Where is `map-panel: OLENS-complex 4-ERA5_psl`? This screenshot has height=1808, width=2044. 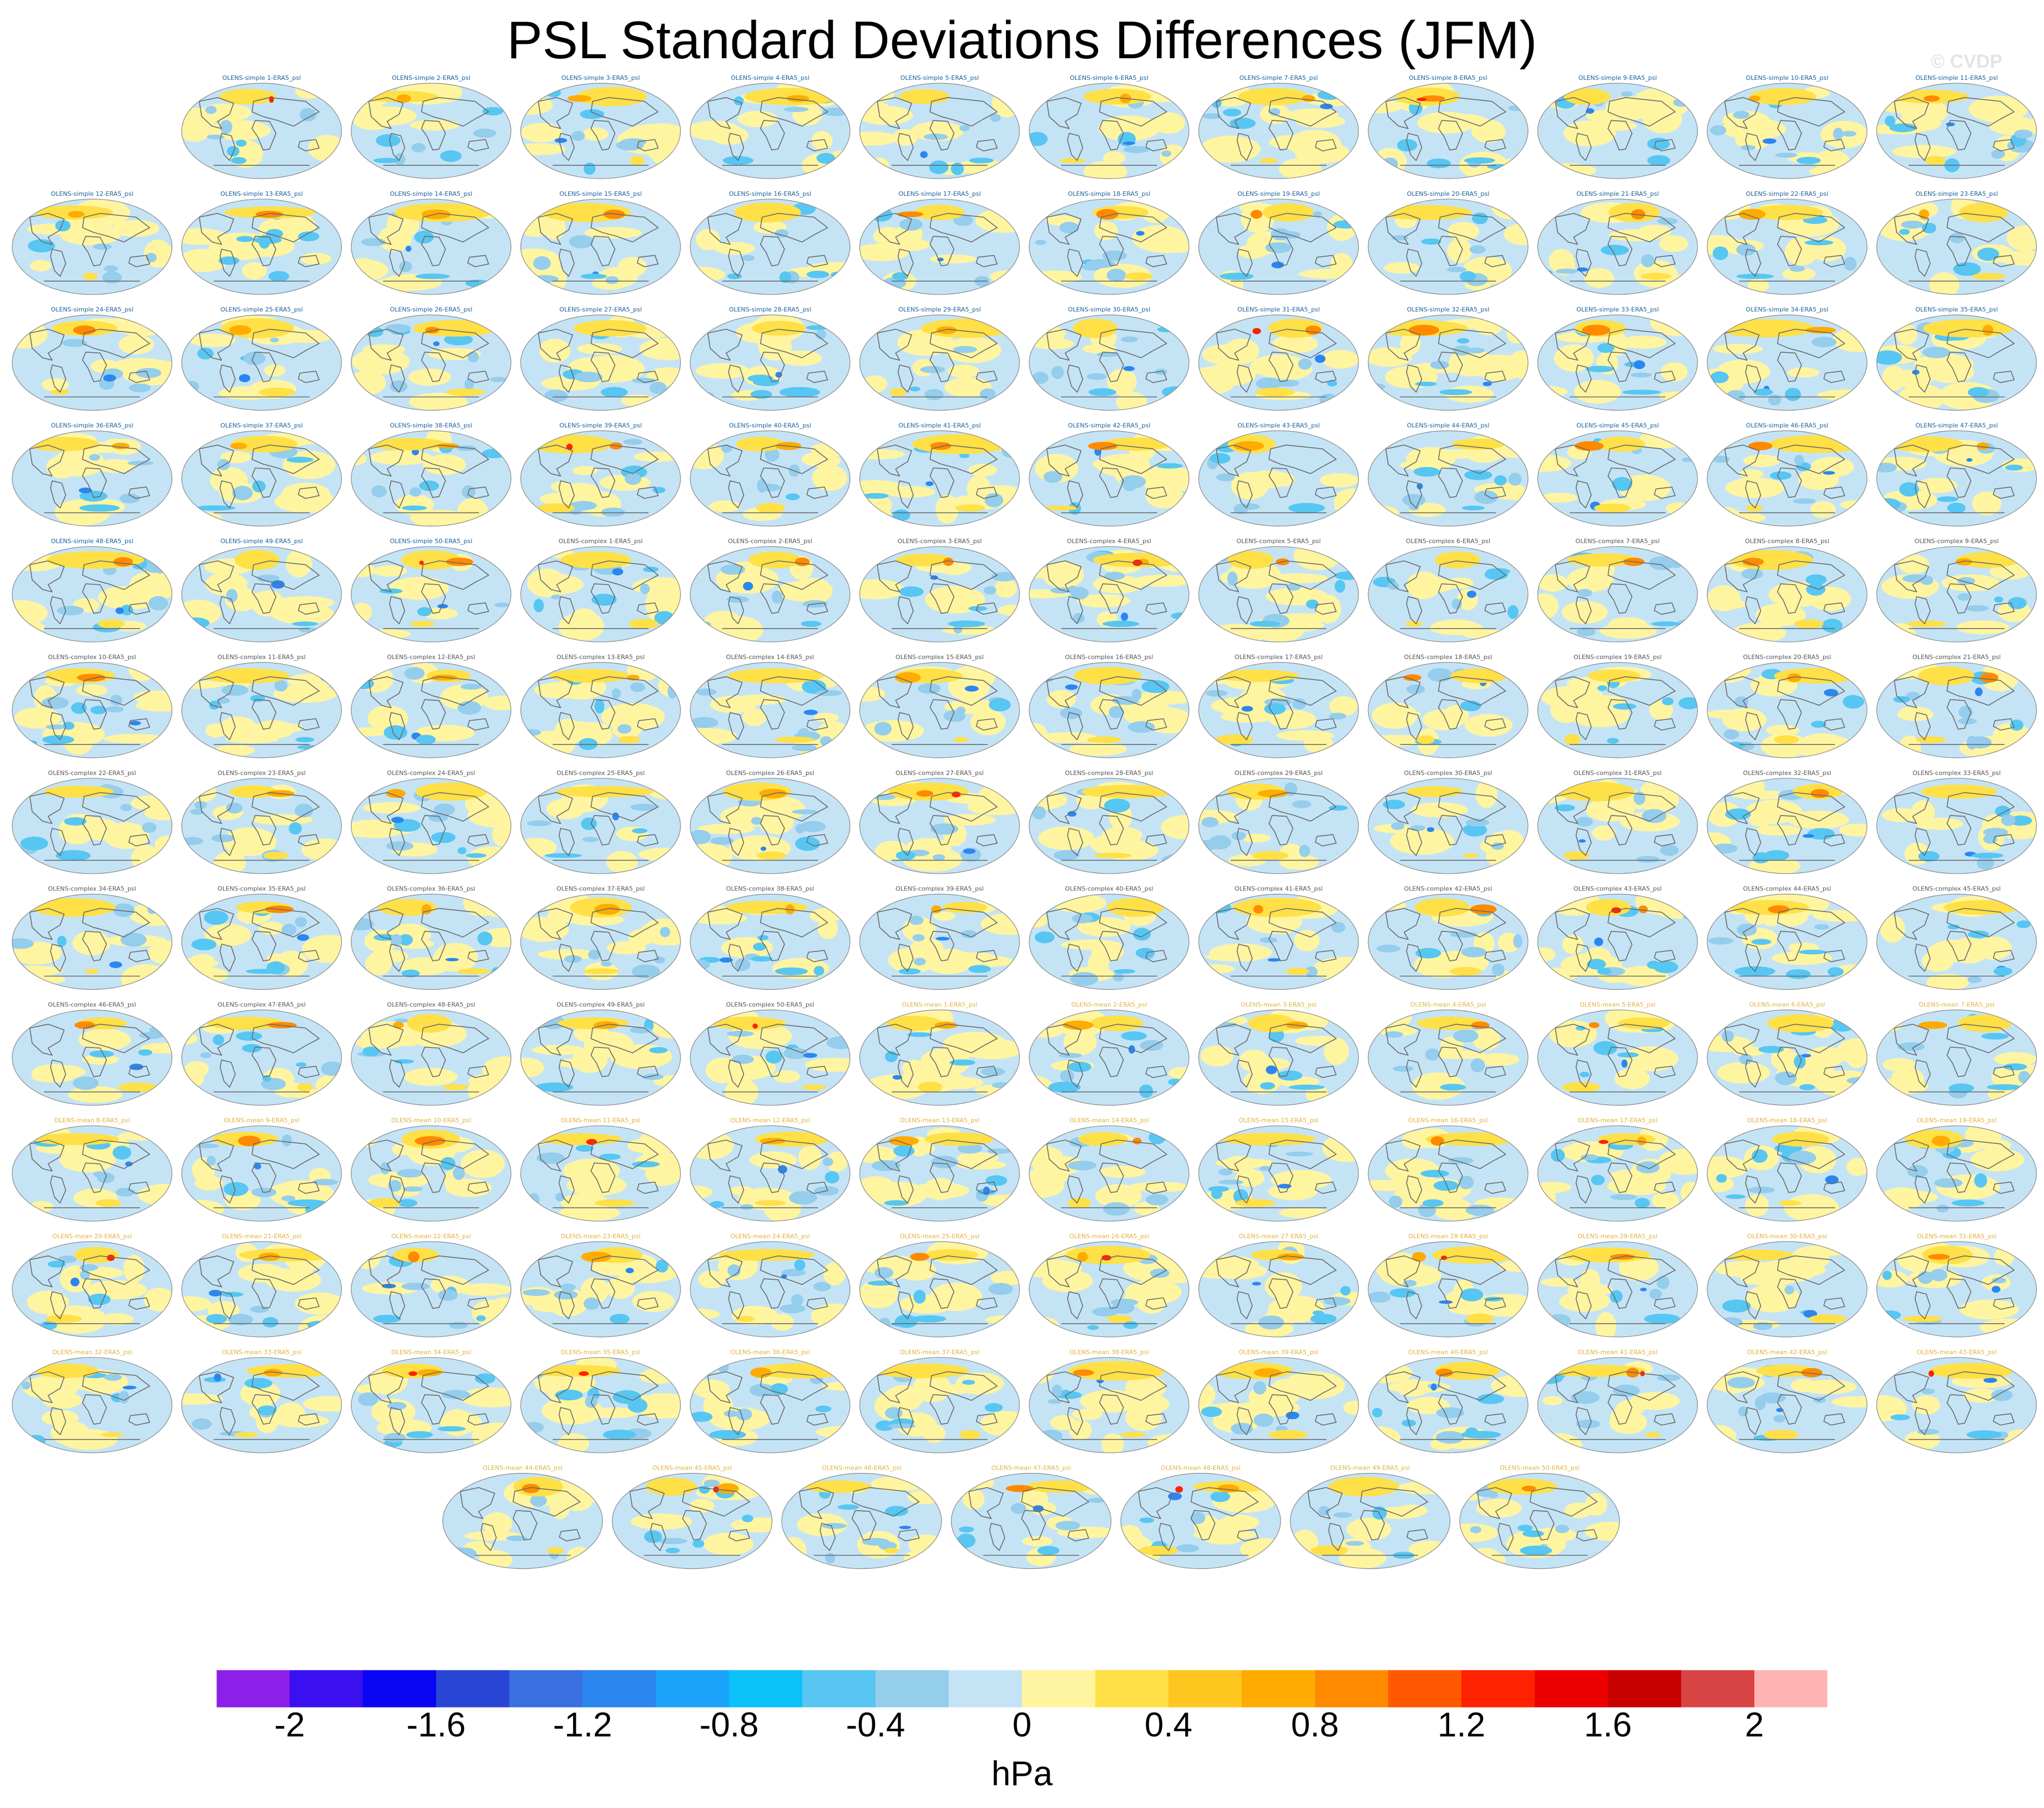
map-panel: OLENS-complex 4-ERA5_psl is located at coordinates (1109, 590).